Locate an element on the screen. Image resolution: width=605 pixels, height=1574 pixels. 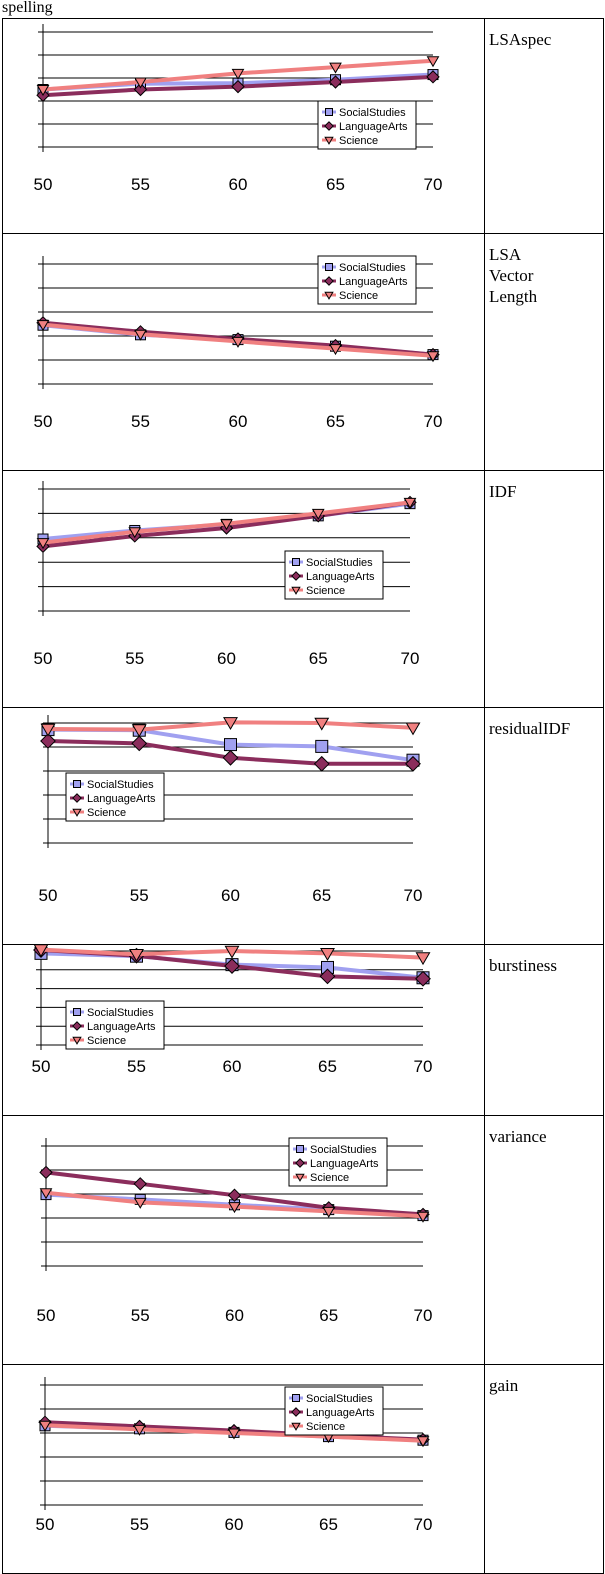
page-top-text: spelling is located at coordinates (27, 8).